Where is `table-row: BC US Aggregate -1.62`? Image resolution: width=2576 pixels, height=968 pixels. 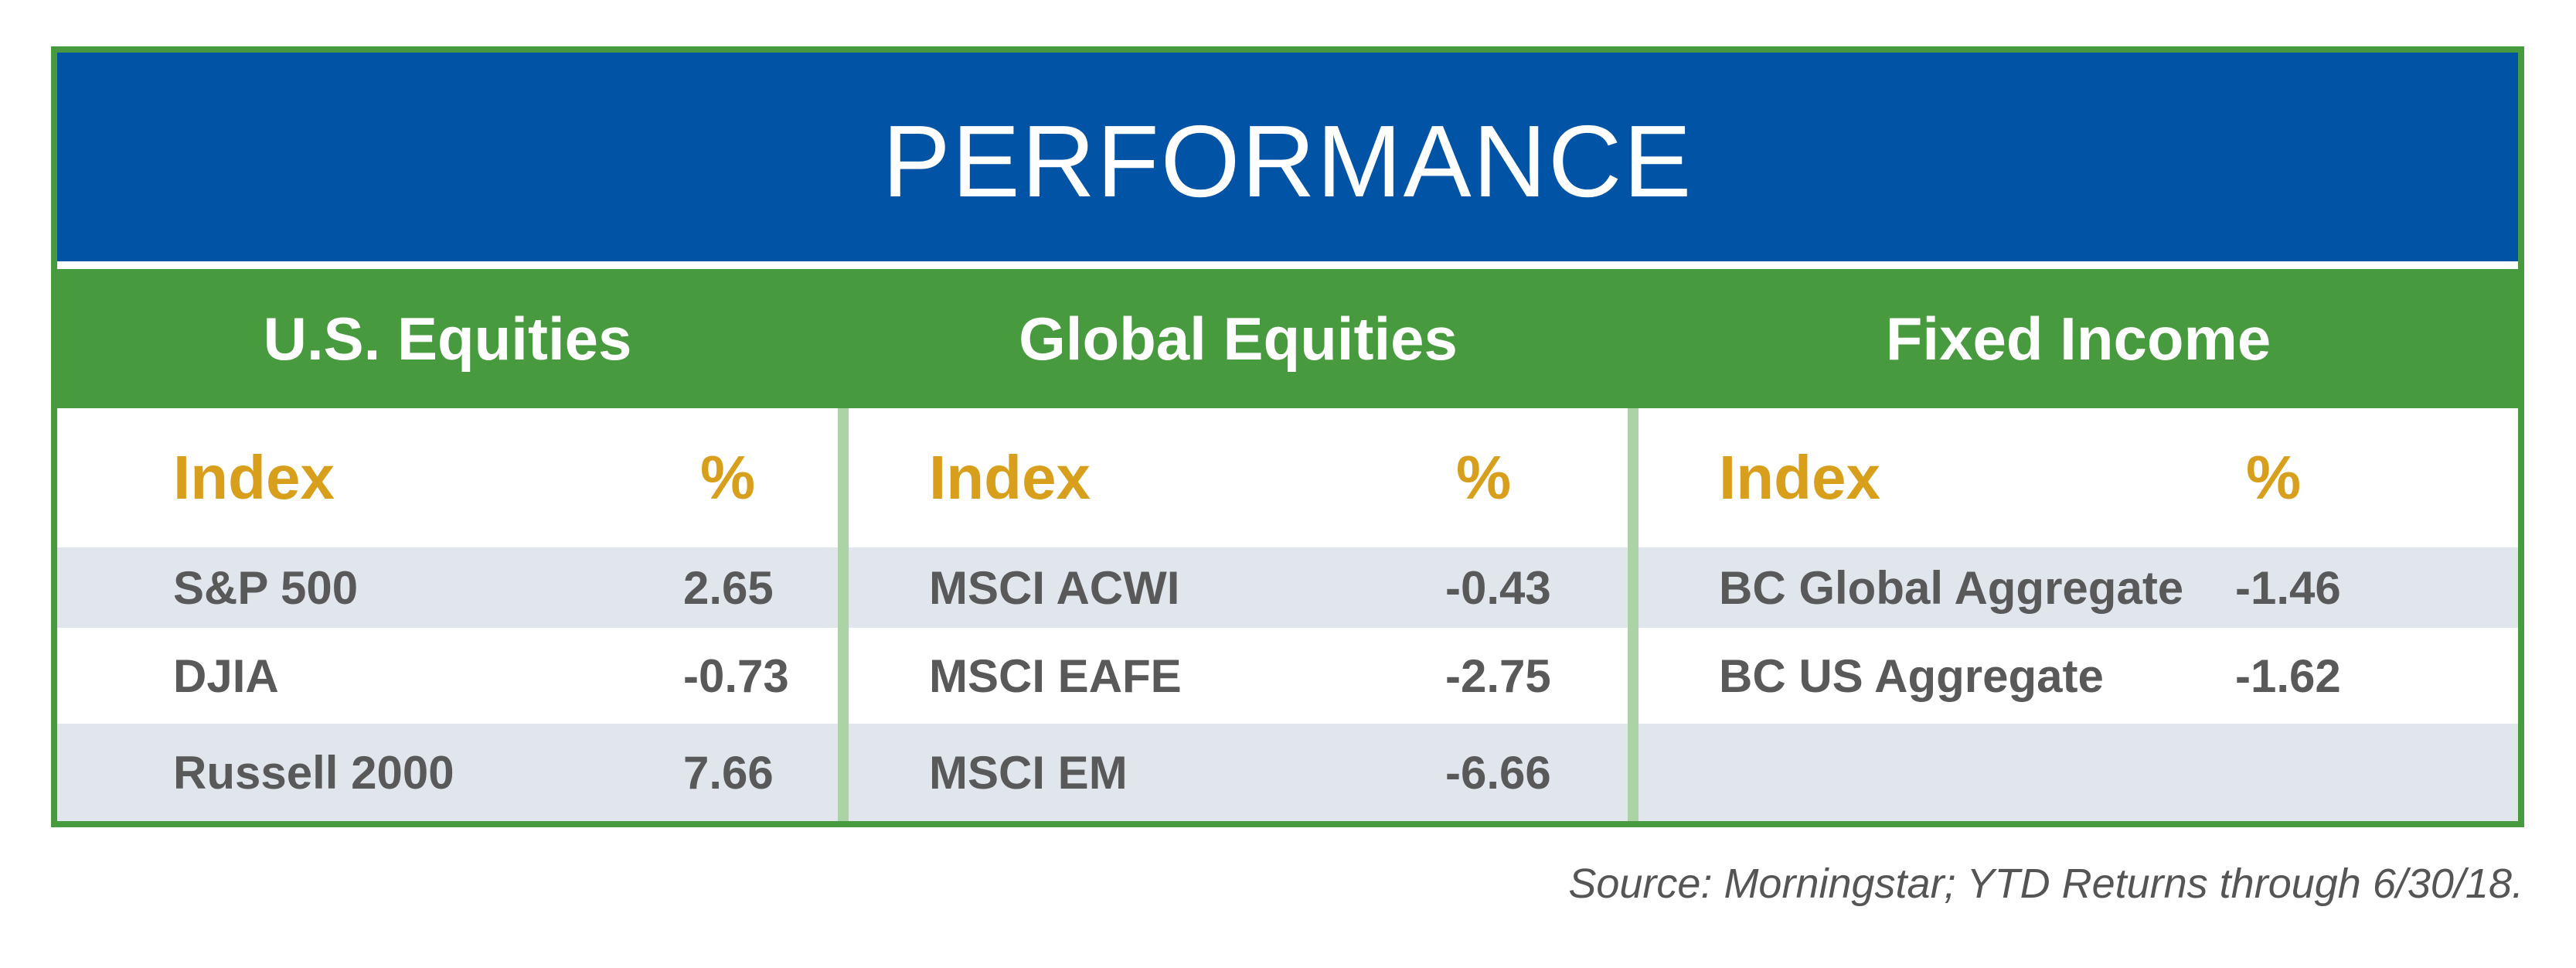 table-row: BC US Aggregate -1.62 is located at coordinates (2078, 676).